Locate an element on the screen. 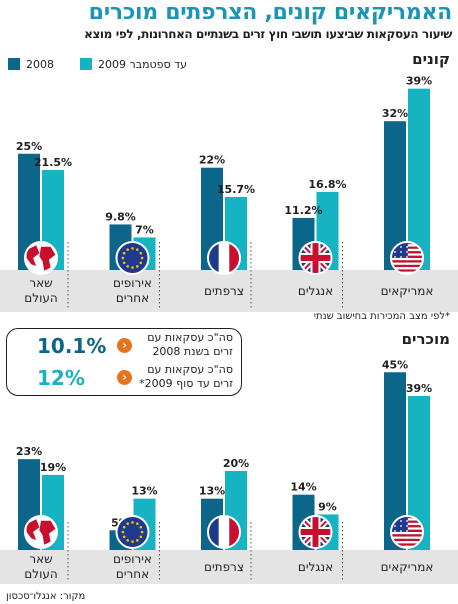 The width and height of the screenshot is (458, 604). source-note: מקור: אנגלו־סכסון is located at coordinates (46, 596).